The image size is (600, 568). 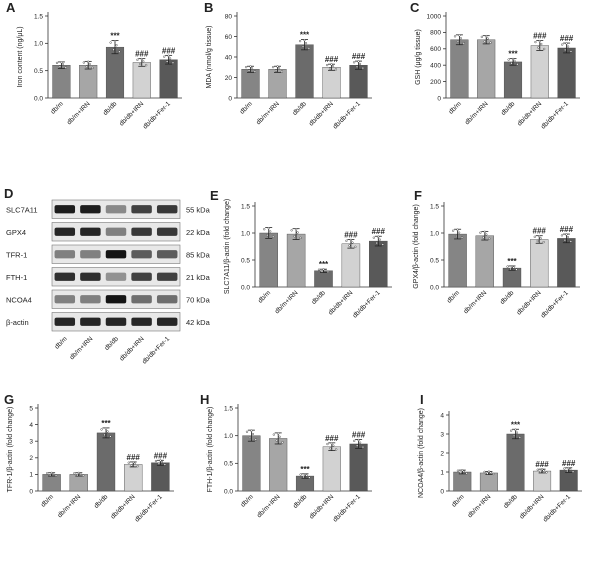 I want to click on lane-label: db/m+IRN, so click(x=82, y=348).